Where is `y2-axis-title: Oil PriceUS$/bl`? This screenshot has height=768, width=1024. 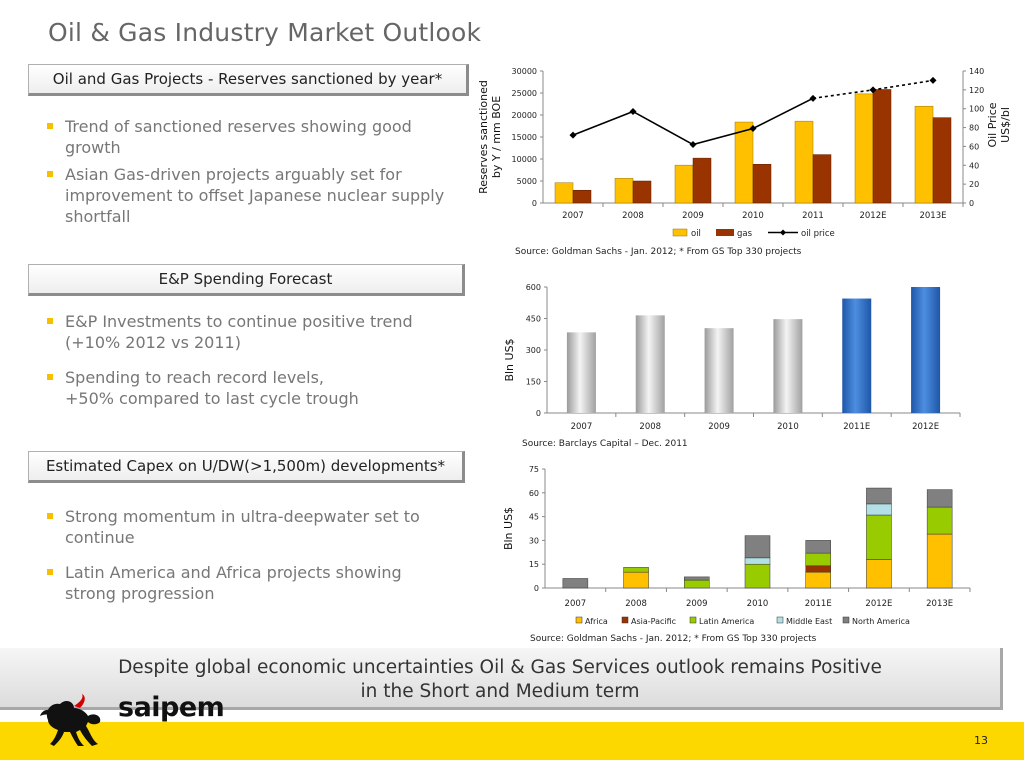 y2-axis-title: Oil PriceUS$/bl is located at coordinates (999, 124).